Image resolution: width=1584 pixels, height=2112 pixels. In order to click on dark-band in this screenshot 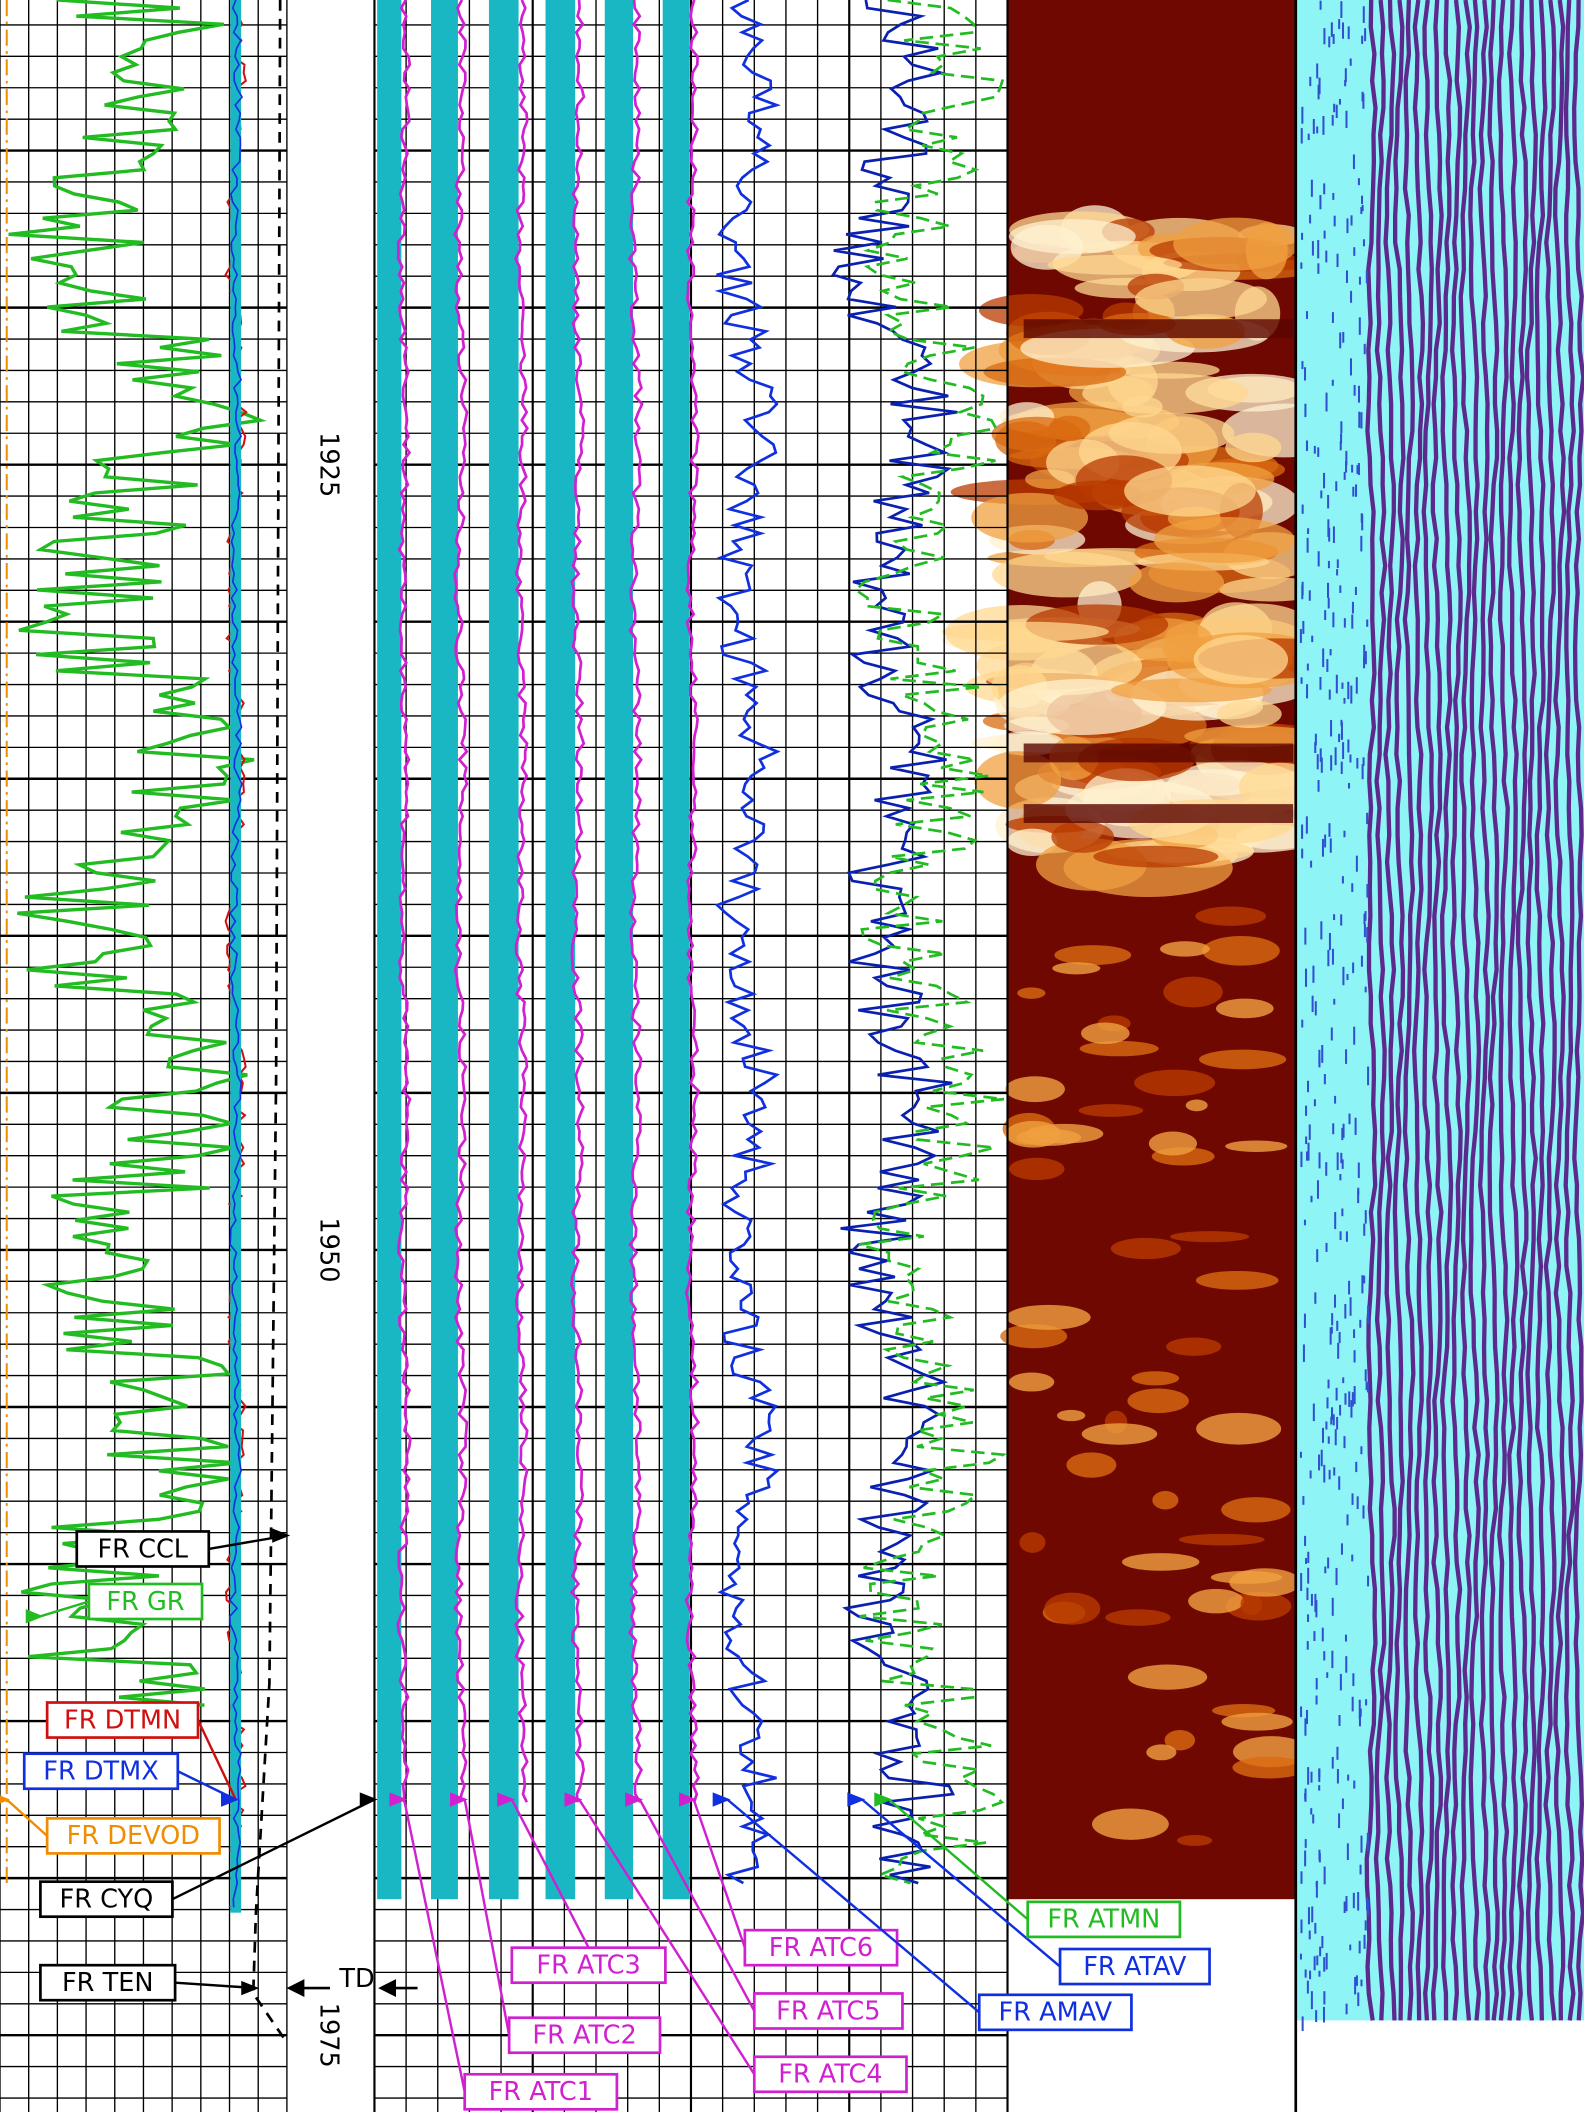, I will do `click(1158, 329)`.